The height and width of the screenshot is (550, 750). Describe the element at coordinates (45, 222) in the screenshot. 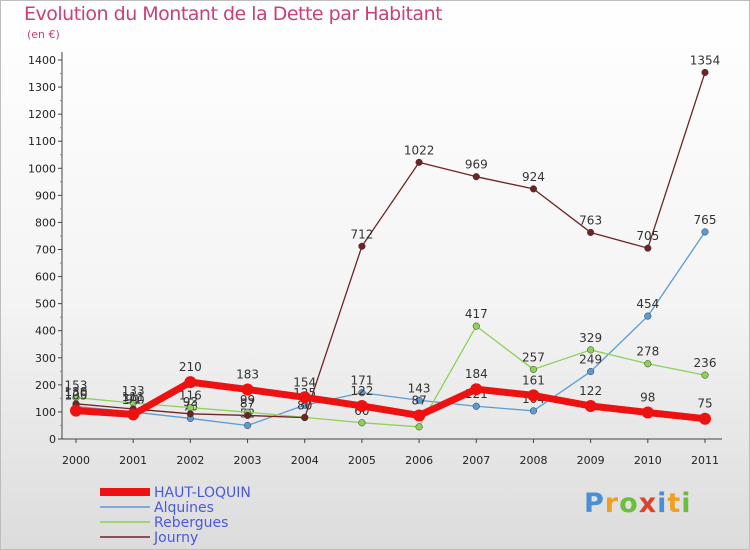

I see `y-tick-label: 800` at that location.